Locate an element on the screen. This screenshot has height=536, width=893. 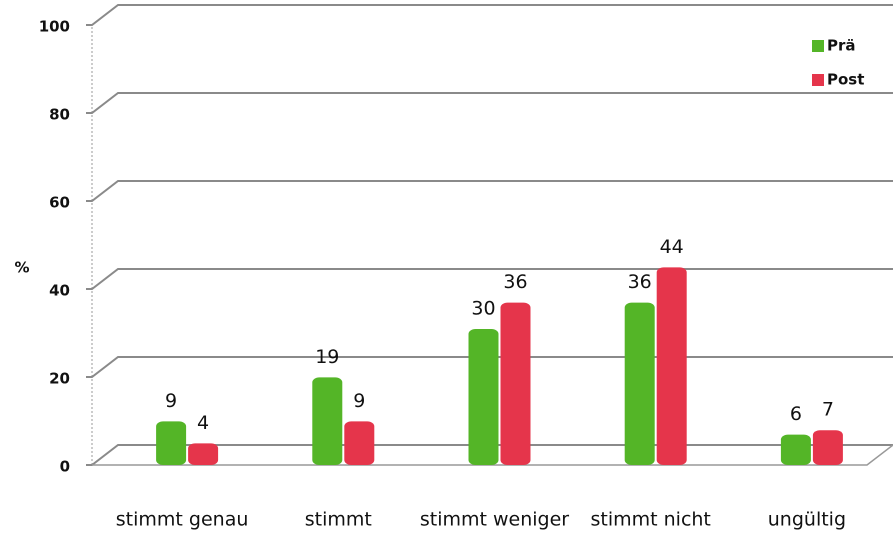
y-tick-label: 0 is located at coordinates (65, 467).